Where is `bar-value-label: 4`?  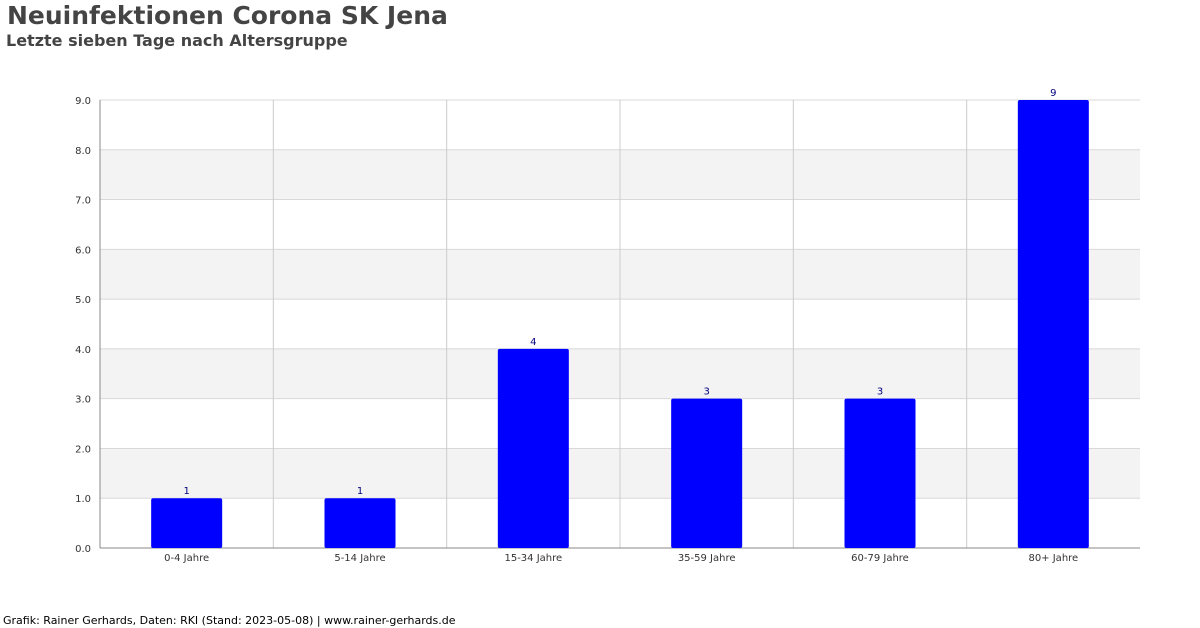 bar-value-label: 4 is located at coordinates (533, 342).